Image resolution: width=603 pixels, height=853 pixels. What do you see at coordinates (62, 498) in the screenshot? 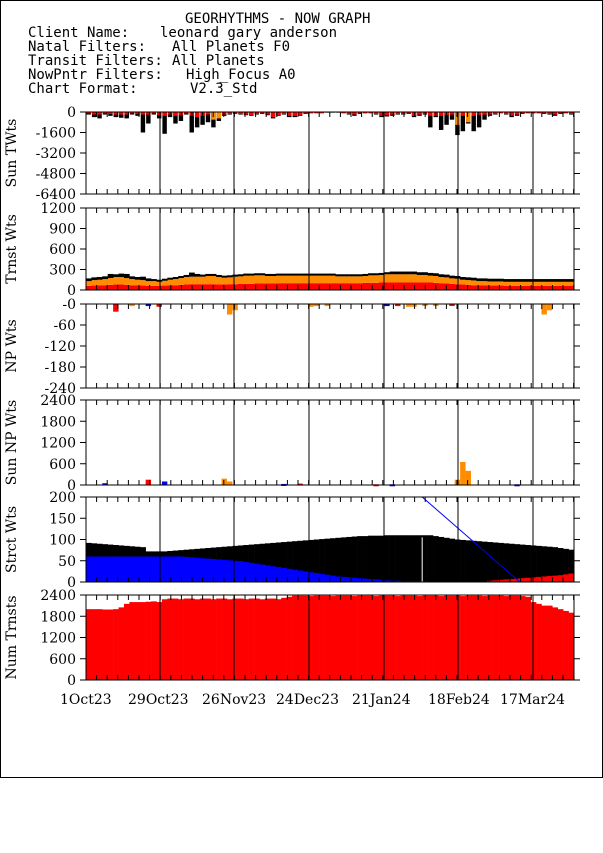
I see `ytick-label-strct-wts-0: 200` at bounding box center [62, 498].